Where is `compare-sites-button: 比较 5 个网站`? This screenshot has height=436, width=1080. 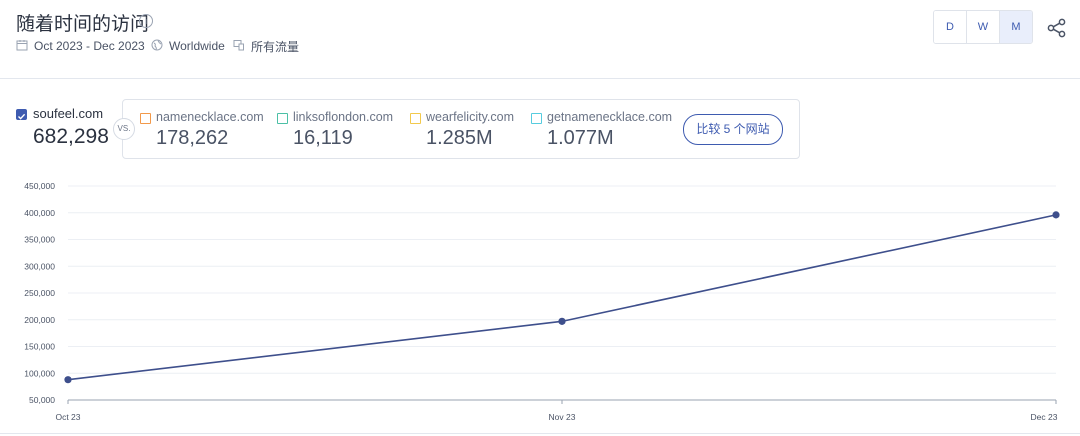
compare-sites-button: 比较 5 个网站 is located at coordinates (733, 129).